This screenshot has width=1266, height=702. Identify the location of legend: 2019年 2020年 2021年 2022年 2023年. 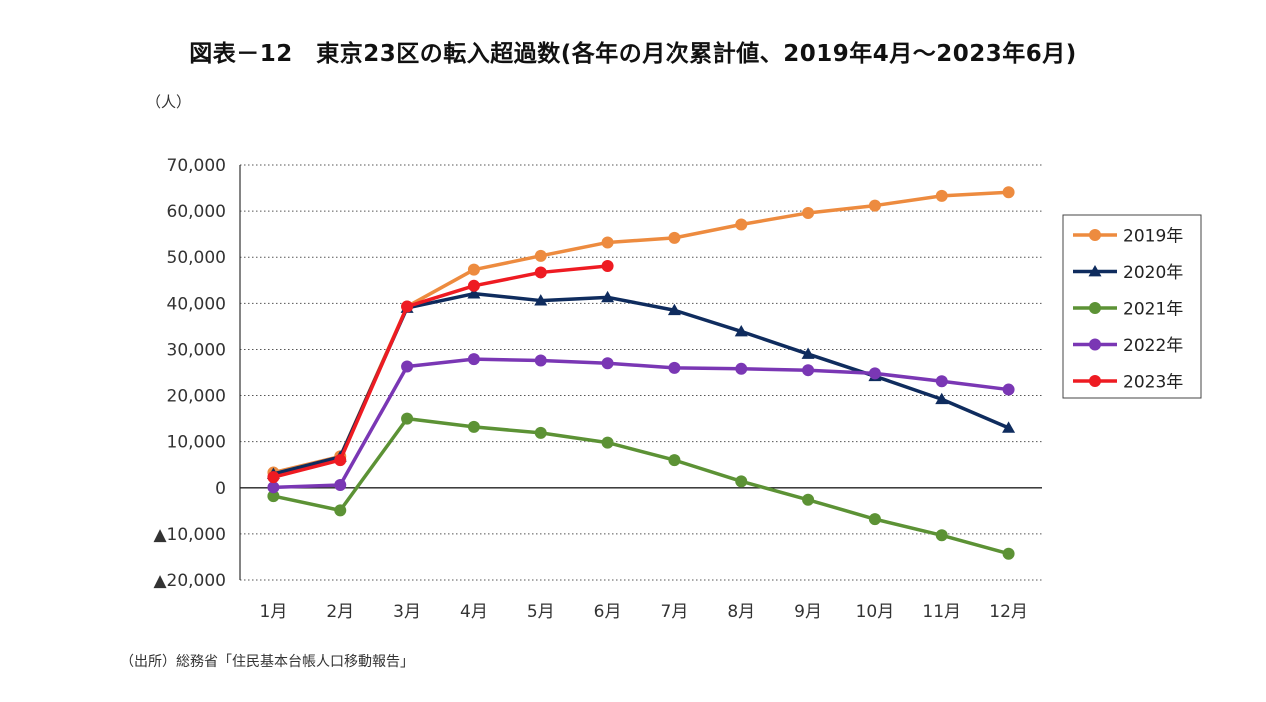
(1132, 306).